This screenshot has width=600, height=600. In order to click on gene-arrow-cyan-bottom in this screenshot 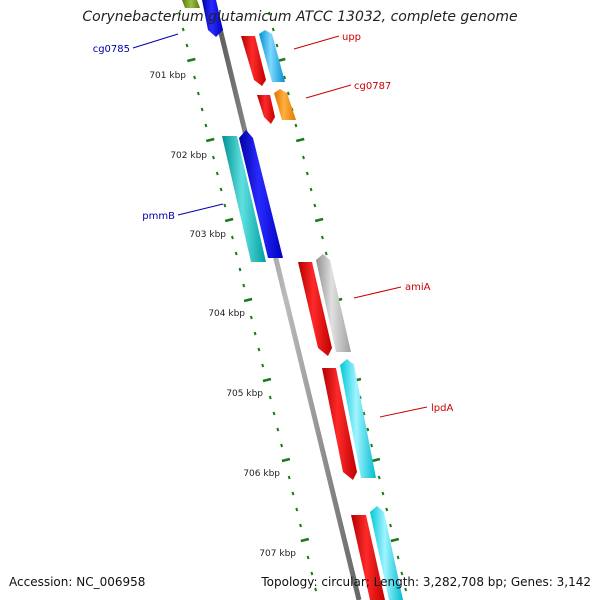, I will do `click(386, 553)`.